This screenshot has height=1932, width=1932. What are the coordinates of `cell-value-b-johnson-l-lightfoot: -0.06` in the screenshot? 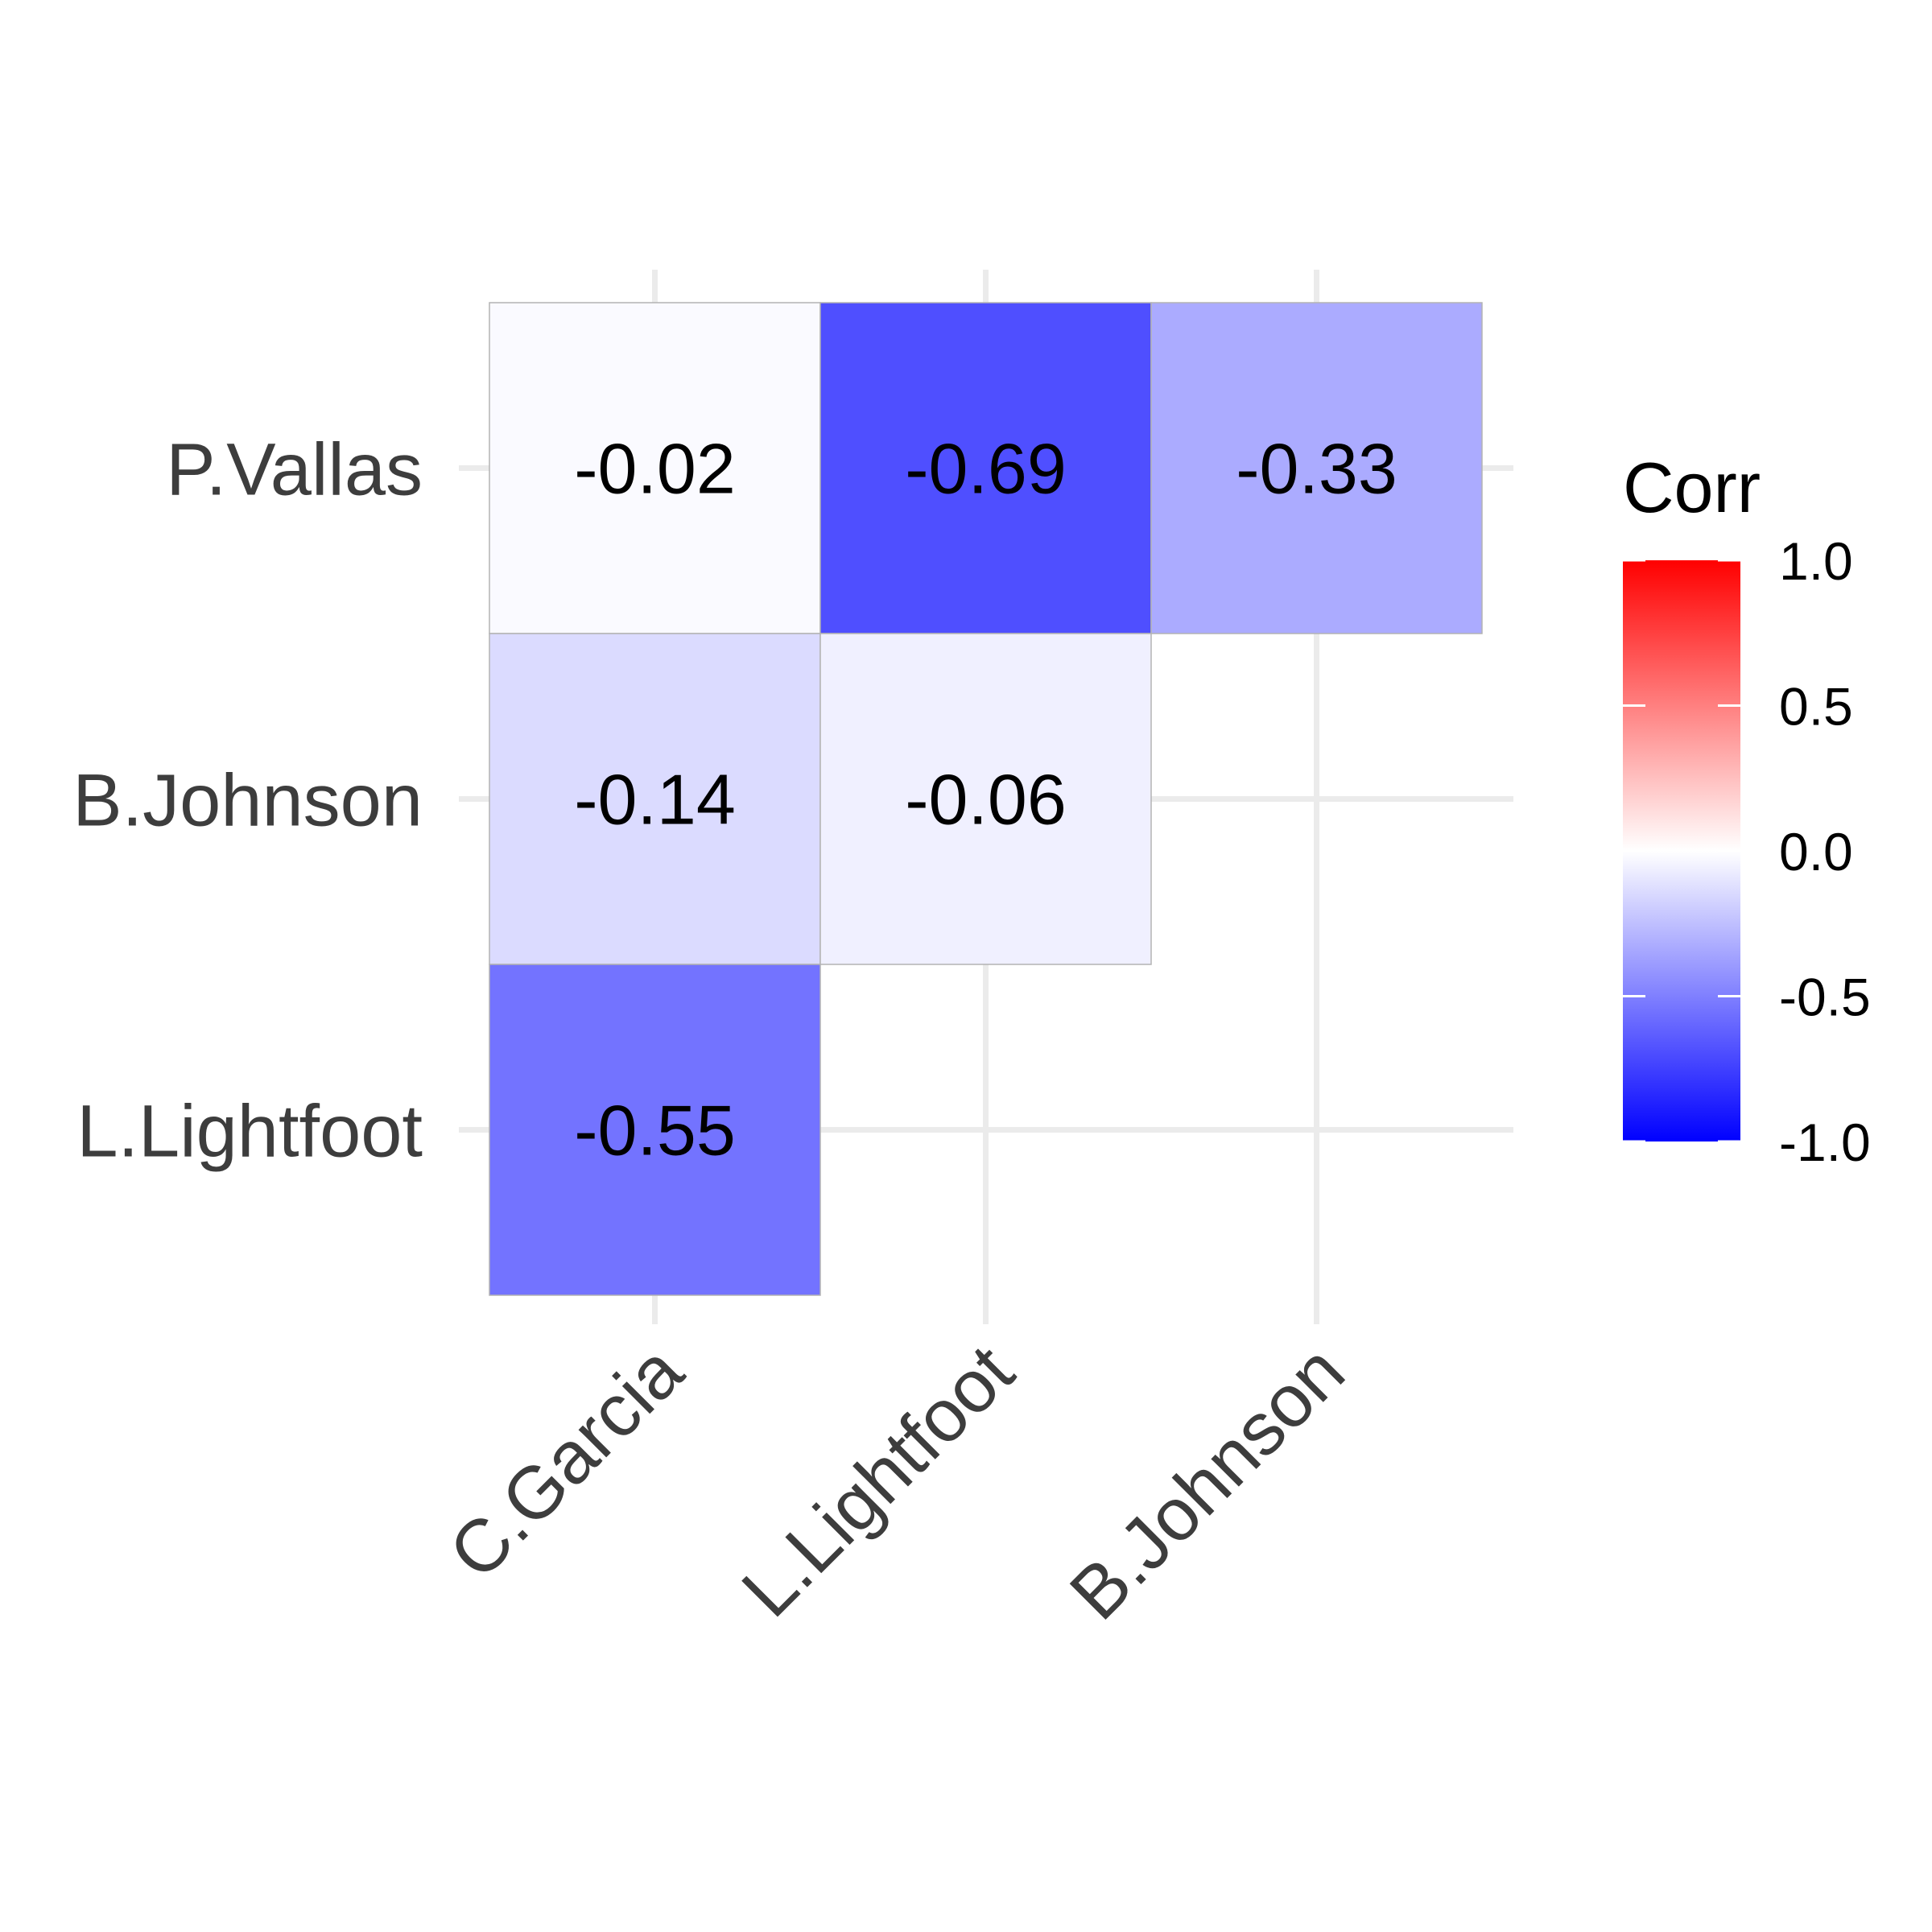 It's located at (986, 800).